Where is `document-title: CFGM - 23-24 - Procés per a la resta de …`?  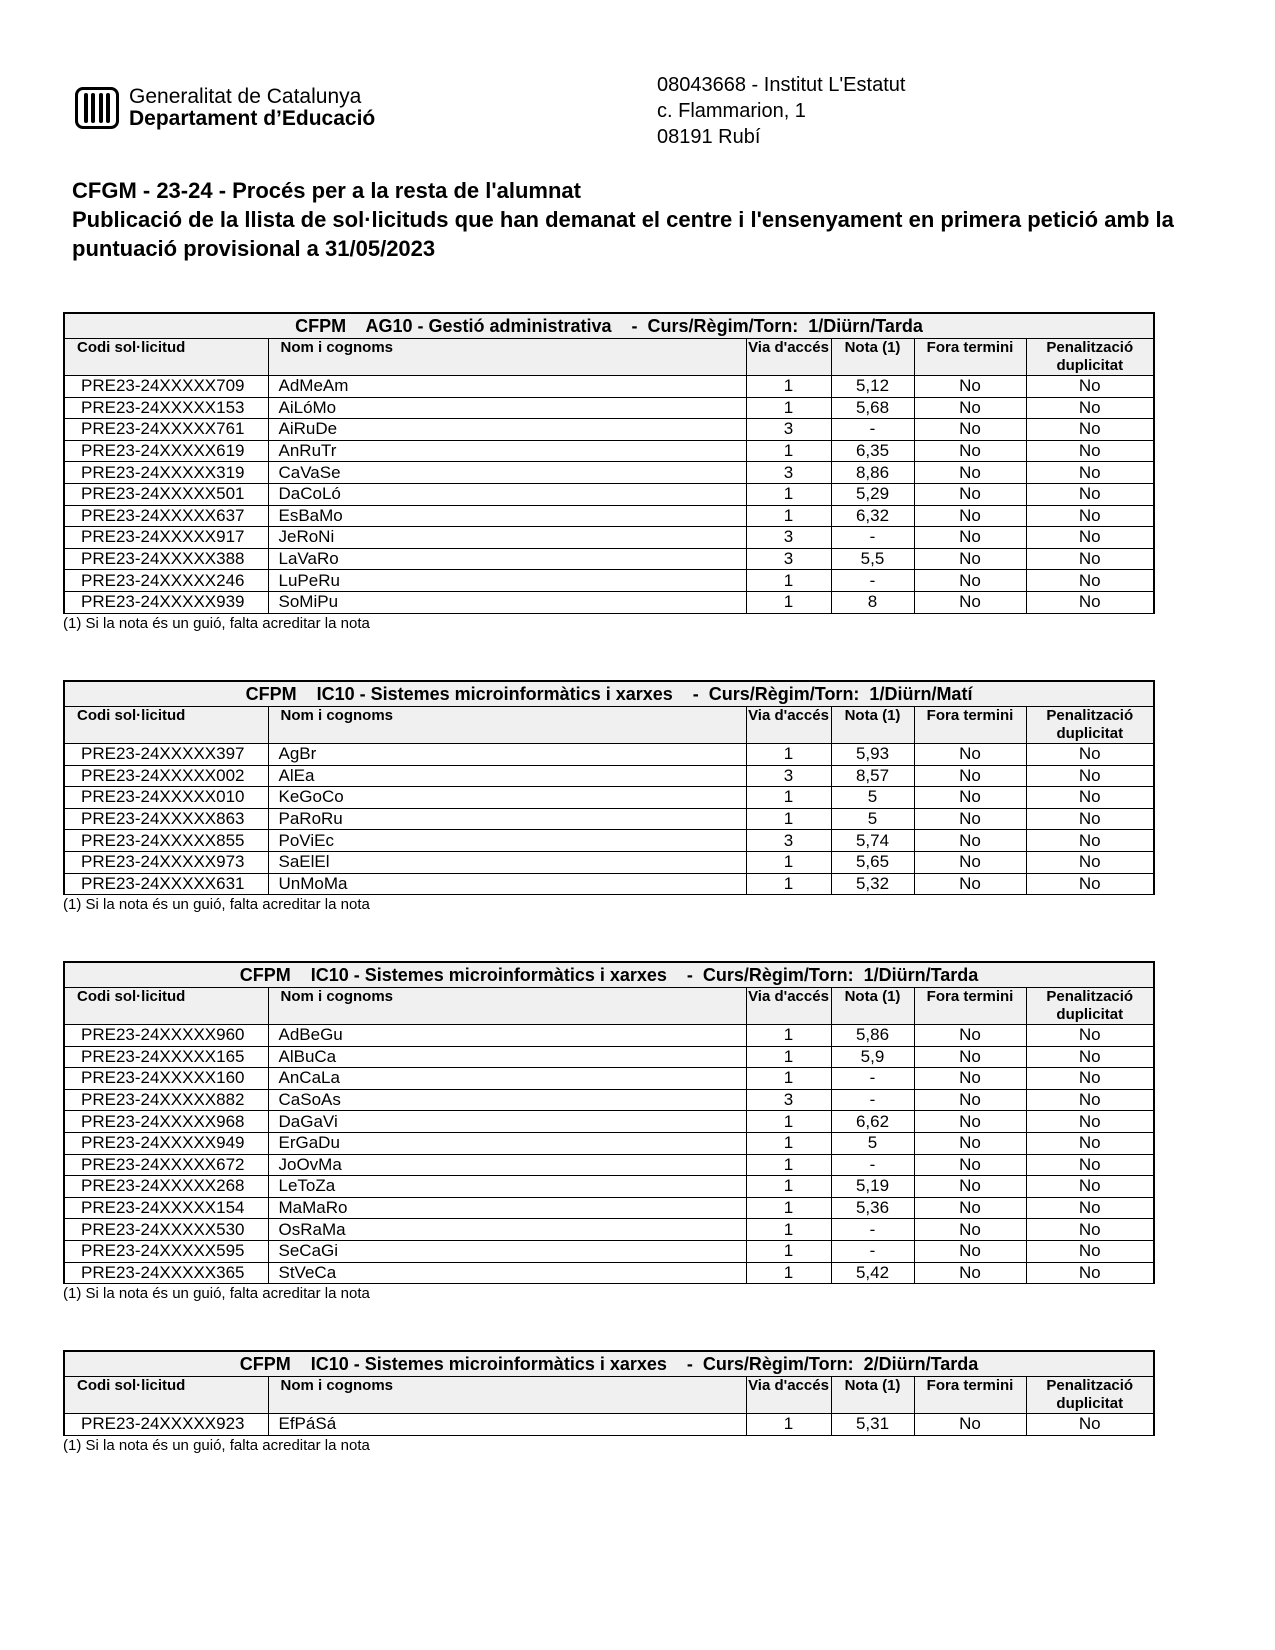
document-title: CFGM - 23-24 - Procés per a la resta de … is located at coordinates (632, 219).